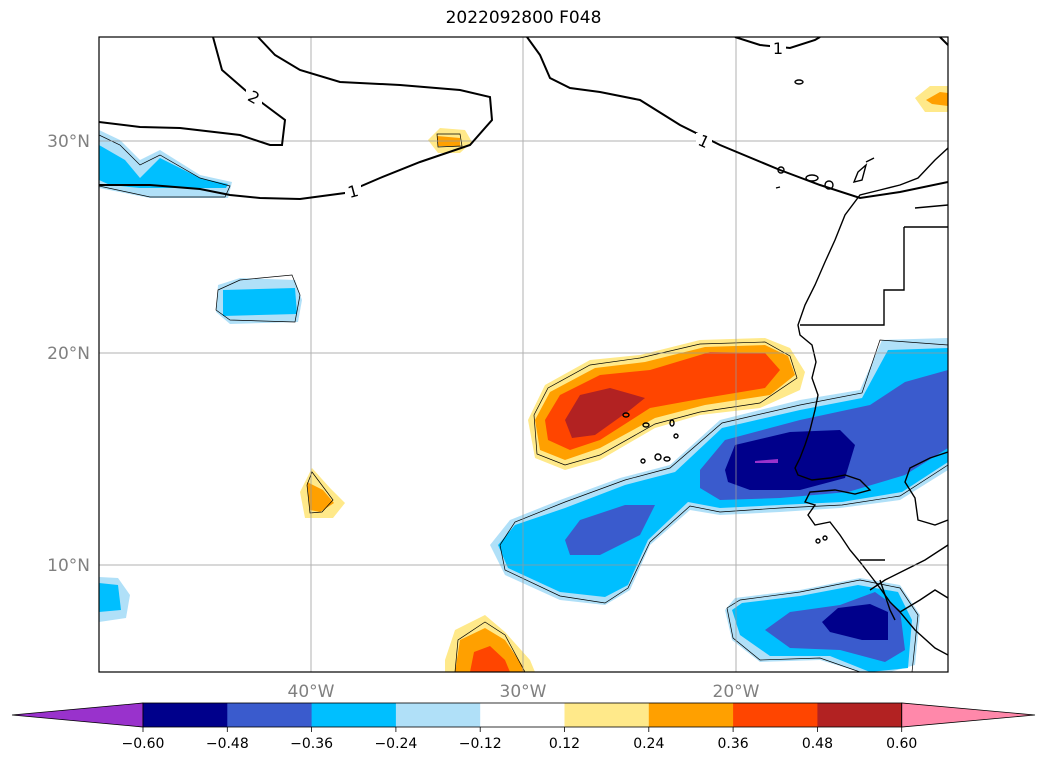  Describe the element at coordinates (353, 191) in the screenshot. I see `contour-label-1a: 1` at that location.